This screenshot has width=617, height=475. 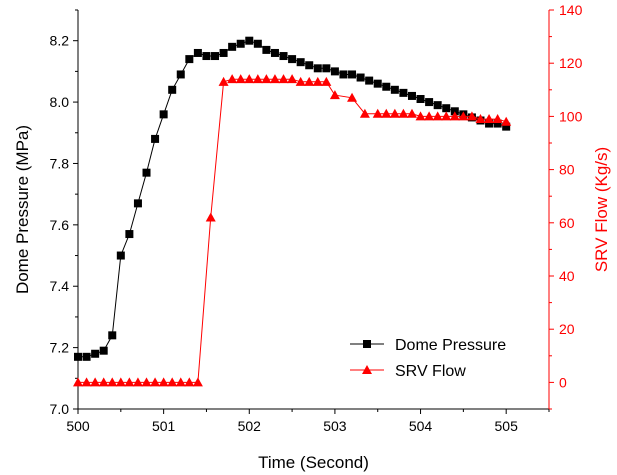 I want to click on y-tick-label: 7.0, so click(x=60, y=409).